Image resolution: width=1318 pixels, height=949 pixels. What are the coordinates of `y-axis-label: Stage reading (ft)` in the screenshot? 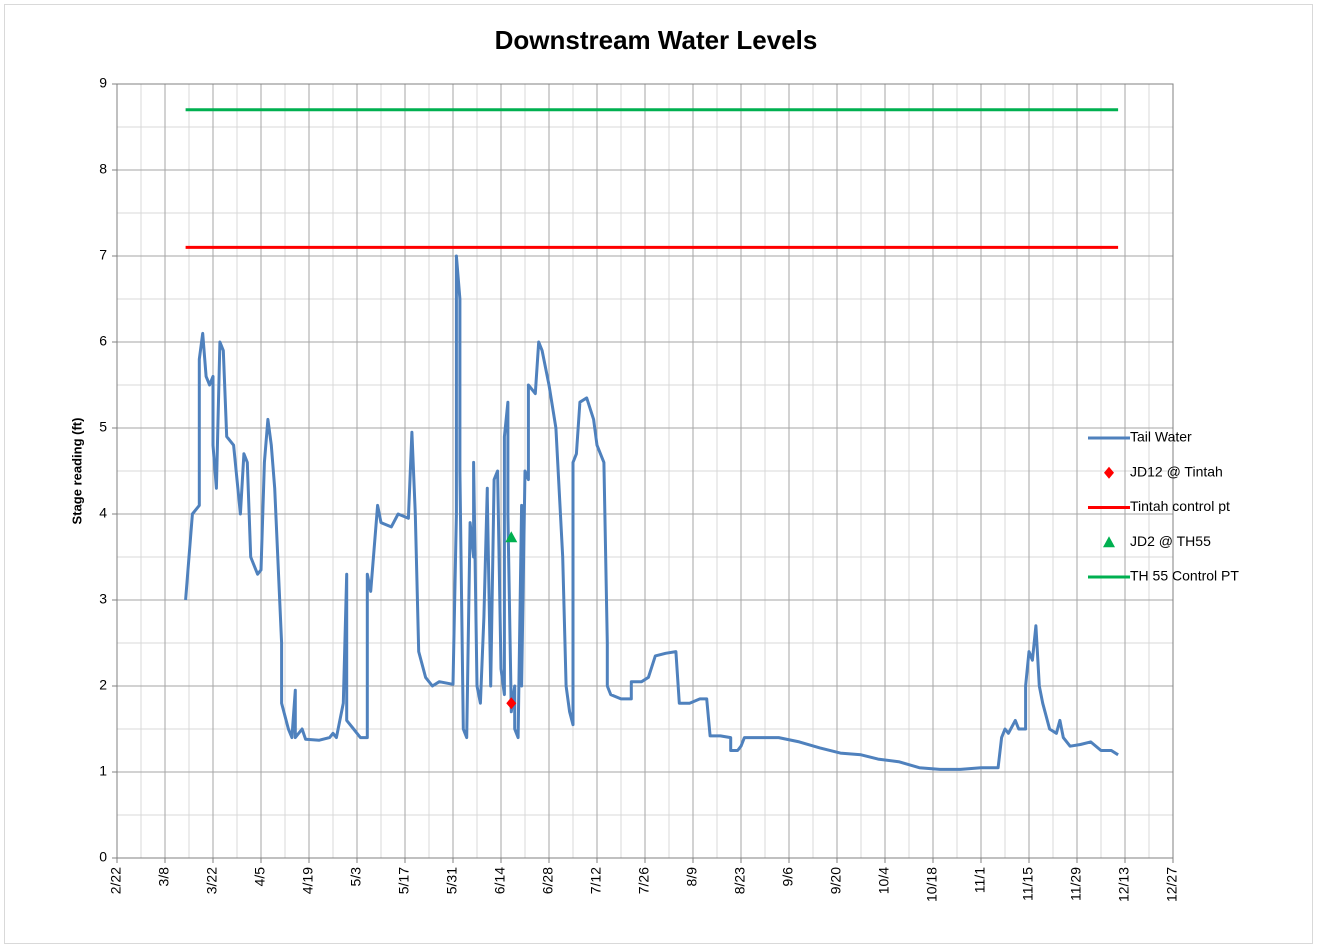 It's located at (76, 471).